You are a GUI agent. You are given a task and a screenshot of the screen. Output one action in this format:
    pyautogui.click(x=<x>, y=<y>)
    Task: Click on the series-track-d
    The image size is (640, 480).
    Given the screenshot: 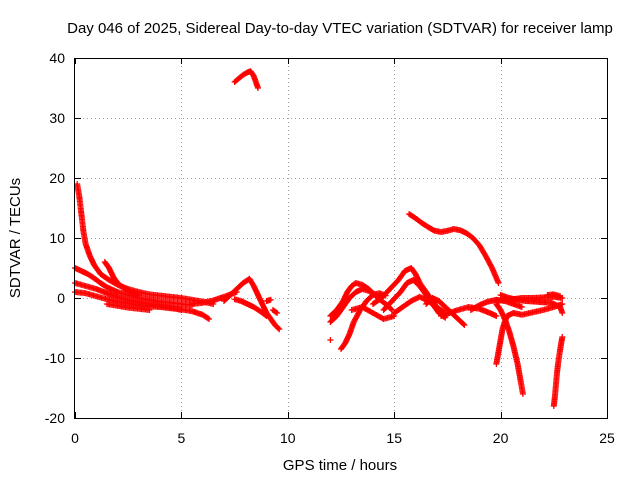 What is the action you would take?
    pyautogui.click(x=128, y=296)
    